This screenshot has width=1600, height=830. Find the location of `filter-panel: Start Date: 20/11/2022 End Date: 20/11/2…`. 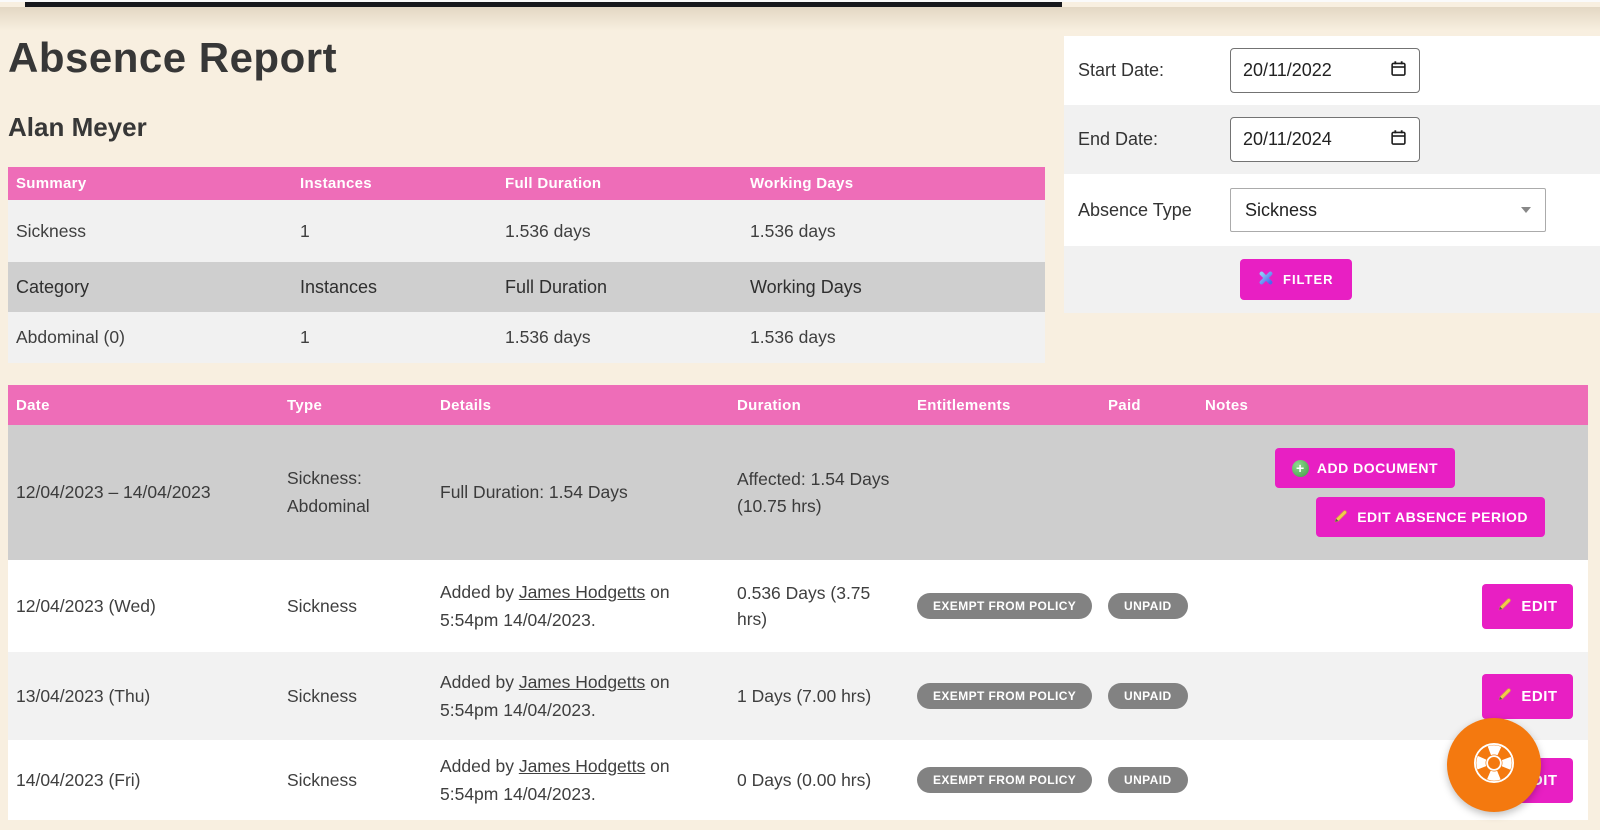

filter-panel: Start Date: 20/11/2022 End Date: 20/11/2… is located at coordinates (1332, 174).